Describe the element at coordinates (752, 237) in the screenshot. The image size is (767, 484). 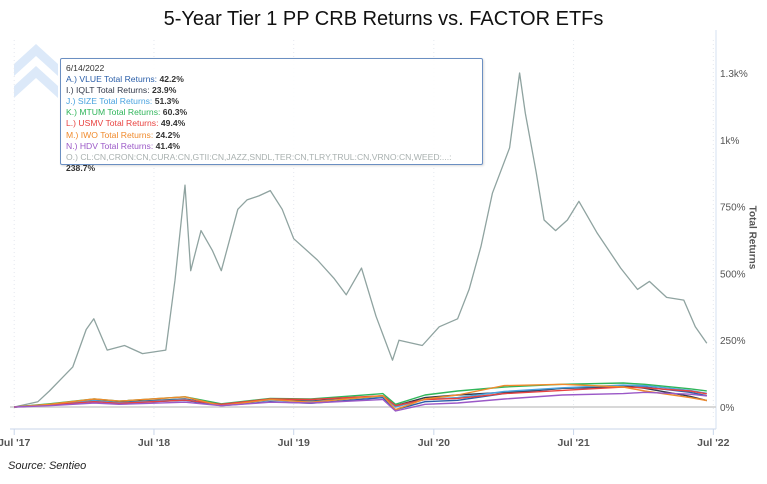
I see `y-axis-label: Total Returns` at that location.